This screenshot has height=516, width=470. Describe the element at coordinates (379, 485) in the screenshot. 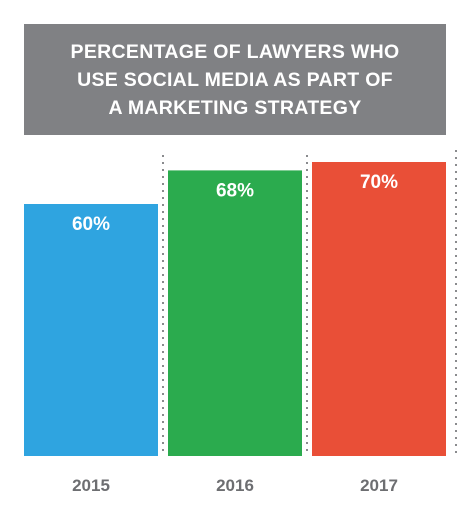

I see `x-tick-label-2017: 2017` at that location.